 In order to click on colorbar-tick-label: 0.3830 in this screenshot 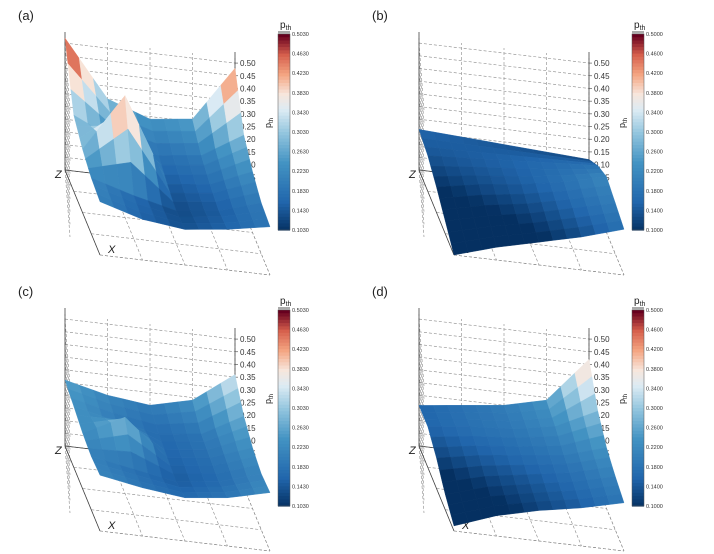, I will do `click(300, 370)`.